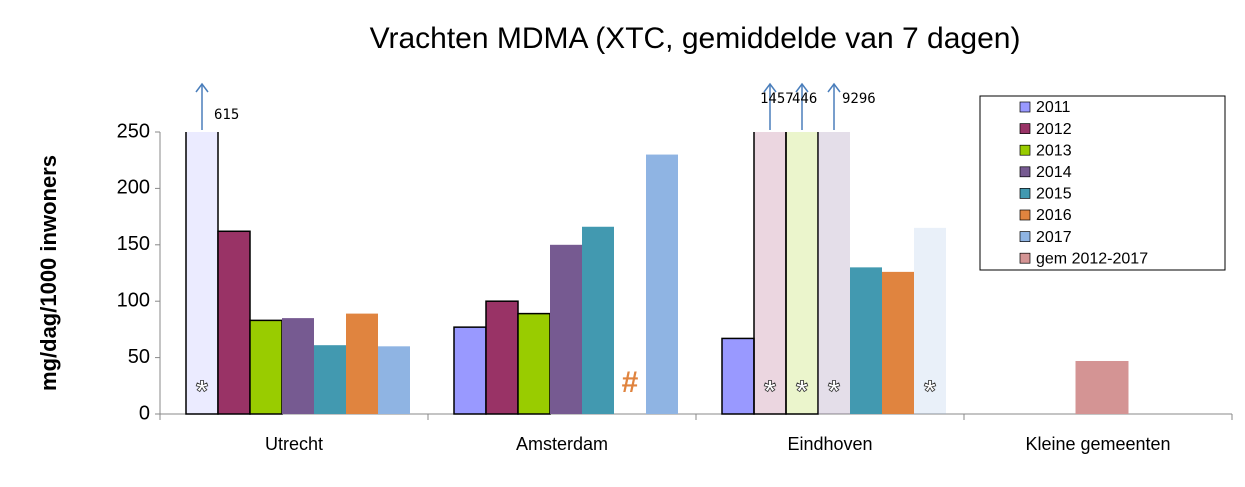  Describe the element at coordinates (139, 357) in the screenshot. I see `y-tick-label: 50` at that location.